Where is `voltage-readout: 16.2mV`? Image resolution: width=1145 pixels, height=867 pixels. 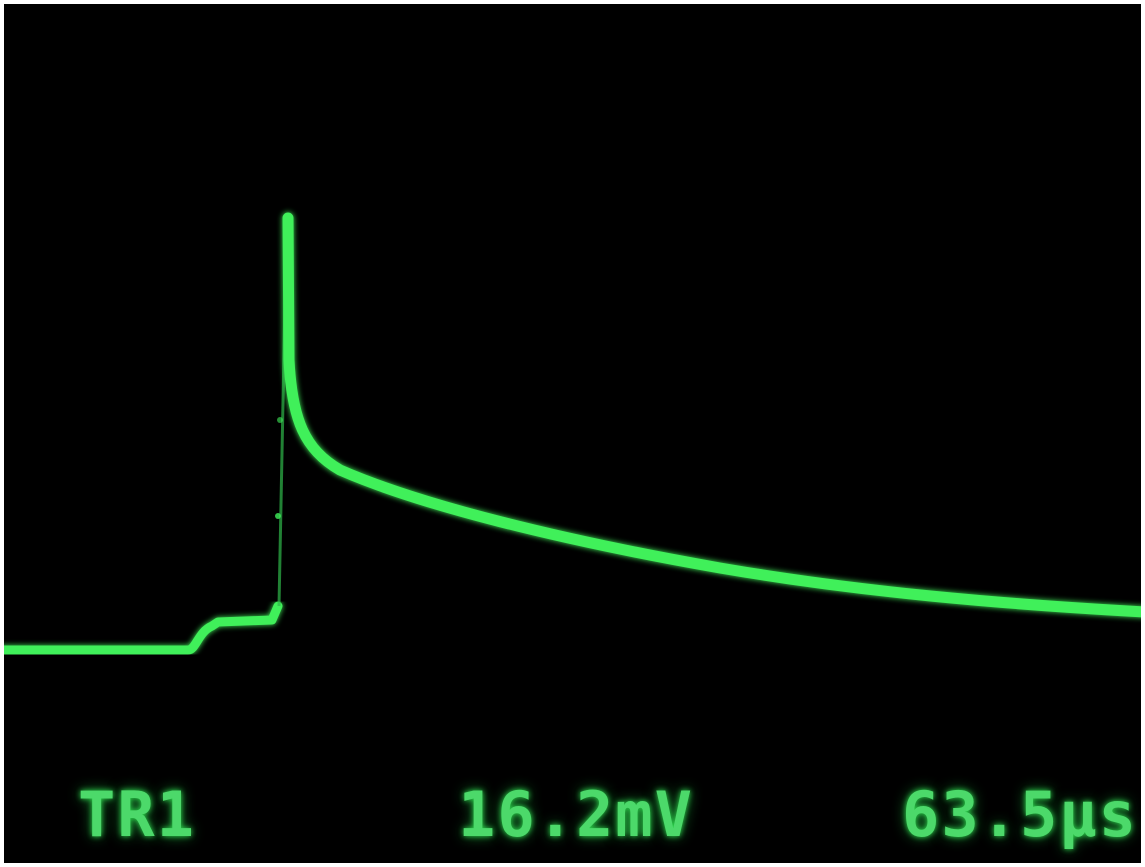 voltage-readout: 16.2mV is located at coordinates (576, 814).